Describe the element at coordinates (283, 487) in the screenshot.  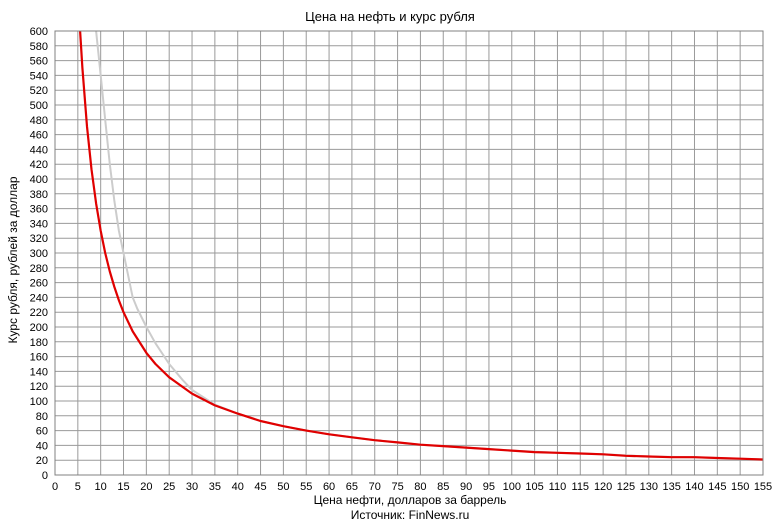
I see `x-tick-label: 50` at that location.